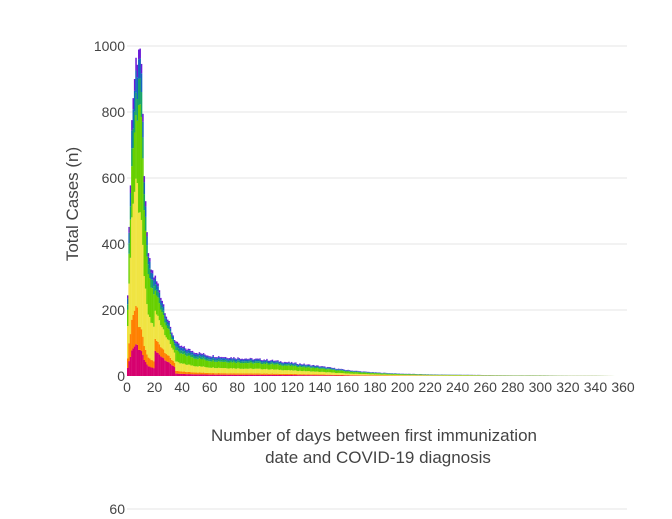 This screenshot has width=672, height=519. I want to click on x-tick-label: 120, so click(293, 387).